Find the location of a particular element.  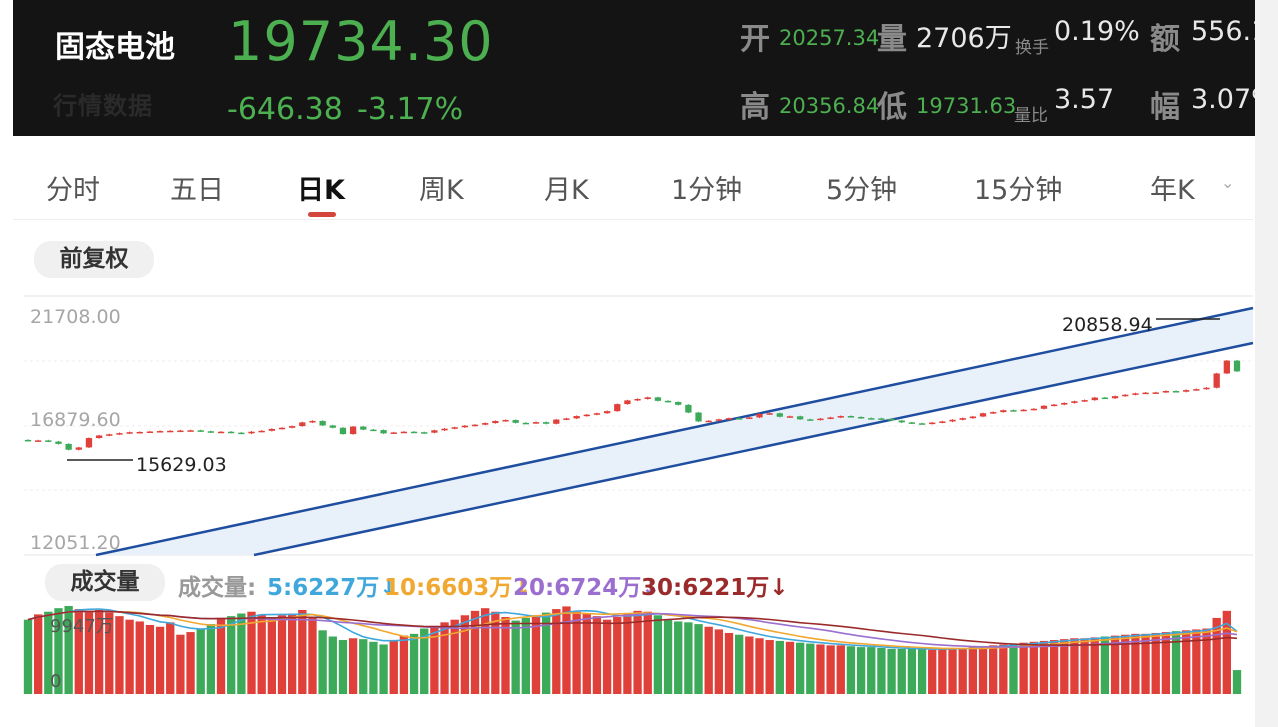

tab-intraday: 分时 is located at coordinates (73, 190).